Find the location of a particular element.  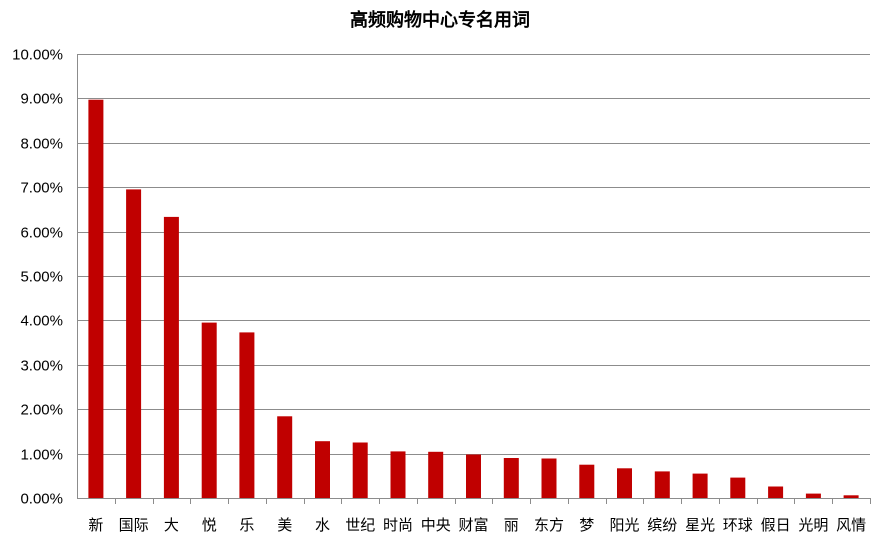

x-axis-labels: 新国际大 悦 乐 美 水世纪 时尚 中央 财富丽东方梦阳光 缤纷 星光 环球 假日 光明 风情 is located at coordinates (477, 525).